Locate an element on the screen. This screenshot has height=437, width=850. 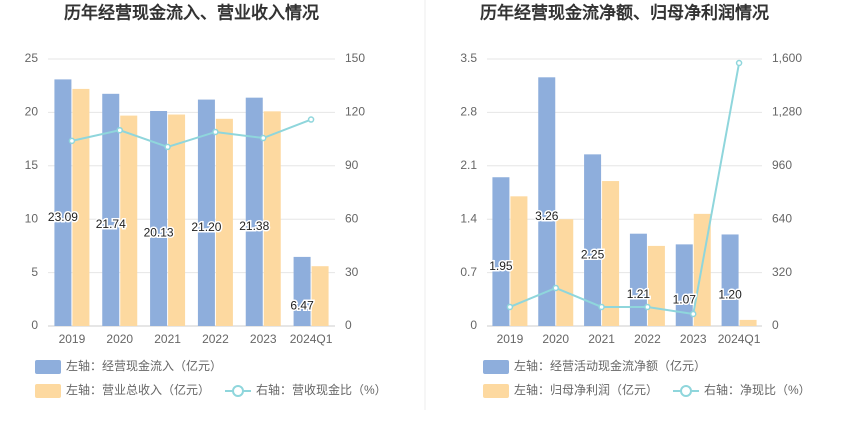
data-label: 1.21 is located at coordinates (639, 294).